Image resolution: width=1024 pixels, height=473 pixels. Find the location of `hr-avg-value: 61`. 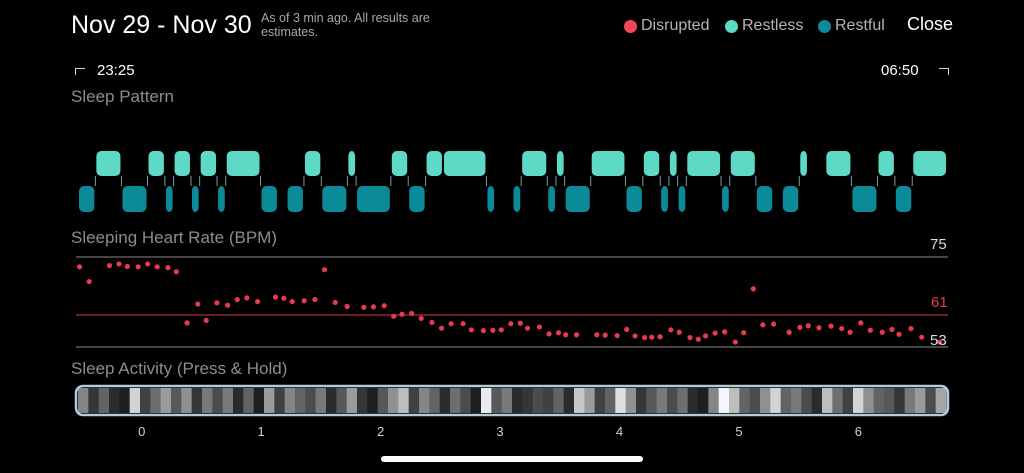

hr-avg-value: 61 is located at coordinates (939, 302).